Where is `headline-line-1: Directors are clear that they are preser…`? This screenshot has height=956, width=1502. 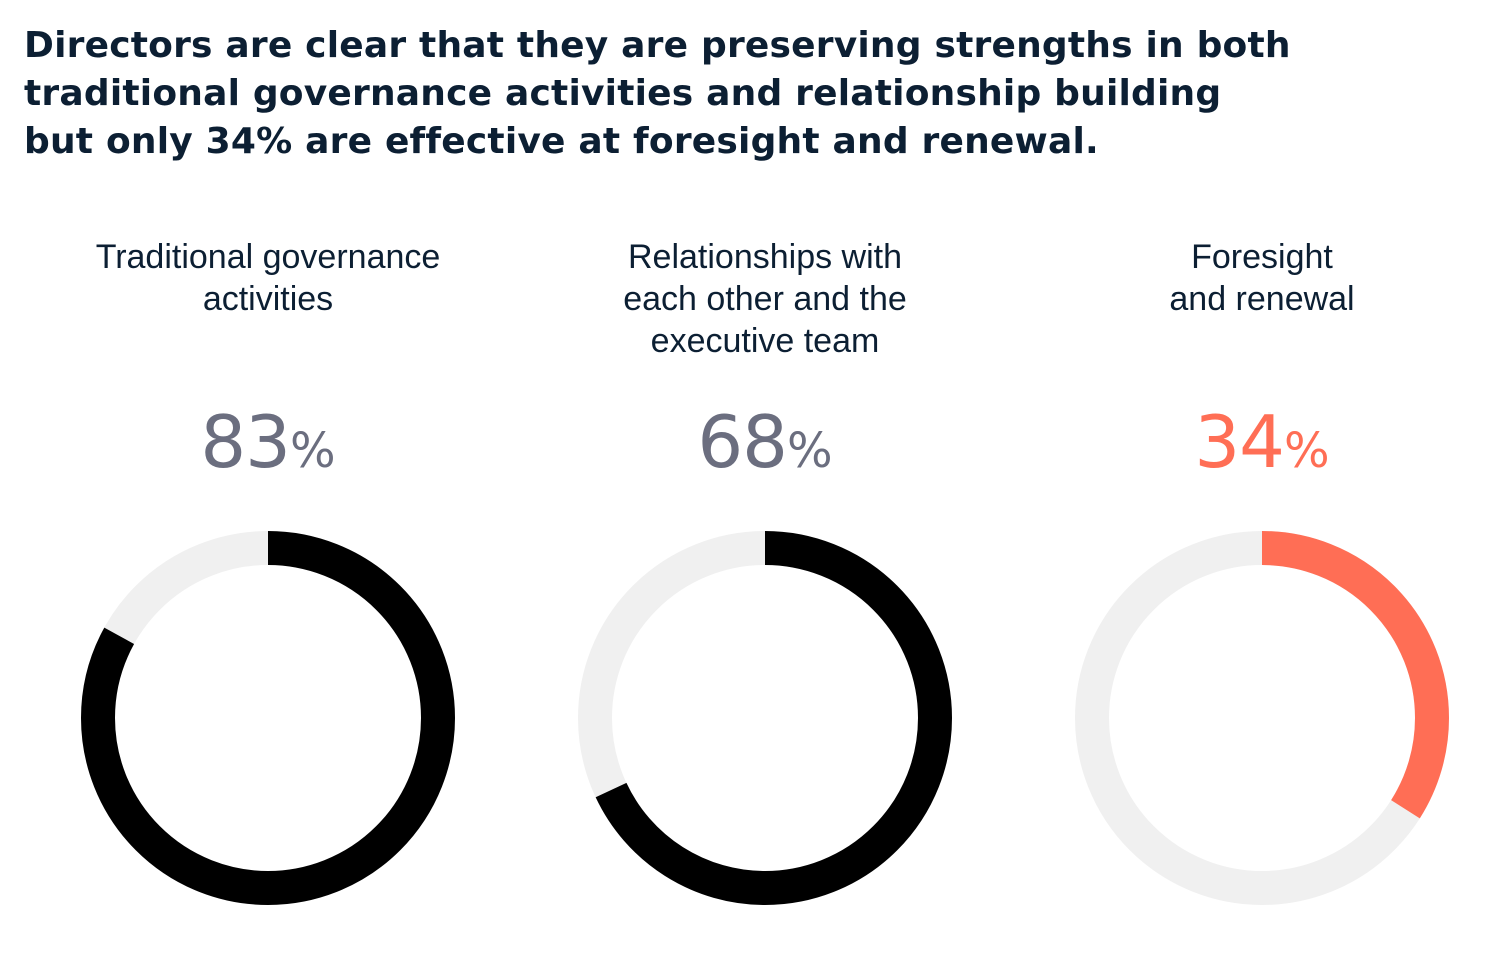
headline-line-1: Directors are clear that they are preser… is located at coordinates (657, 45).